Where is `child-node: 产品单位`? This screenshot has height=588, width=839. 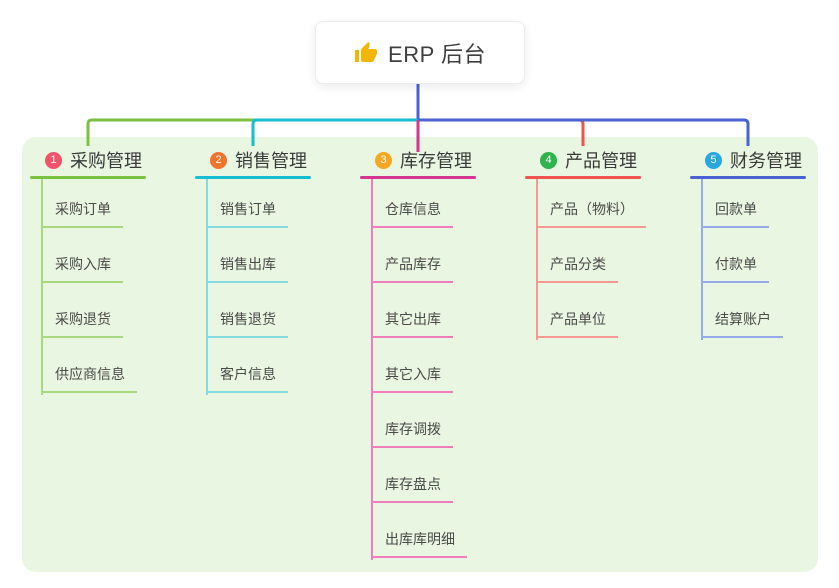
child-node: 产品单位 is located at coordinates (577, 324).